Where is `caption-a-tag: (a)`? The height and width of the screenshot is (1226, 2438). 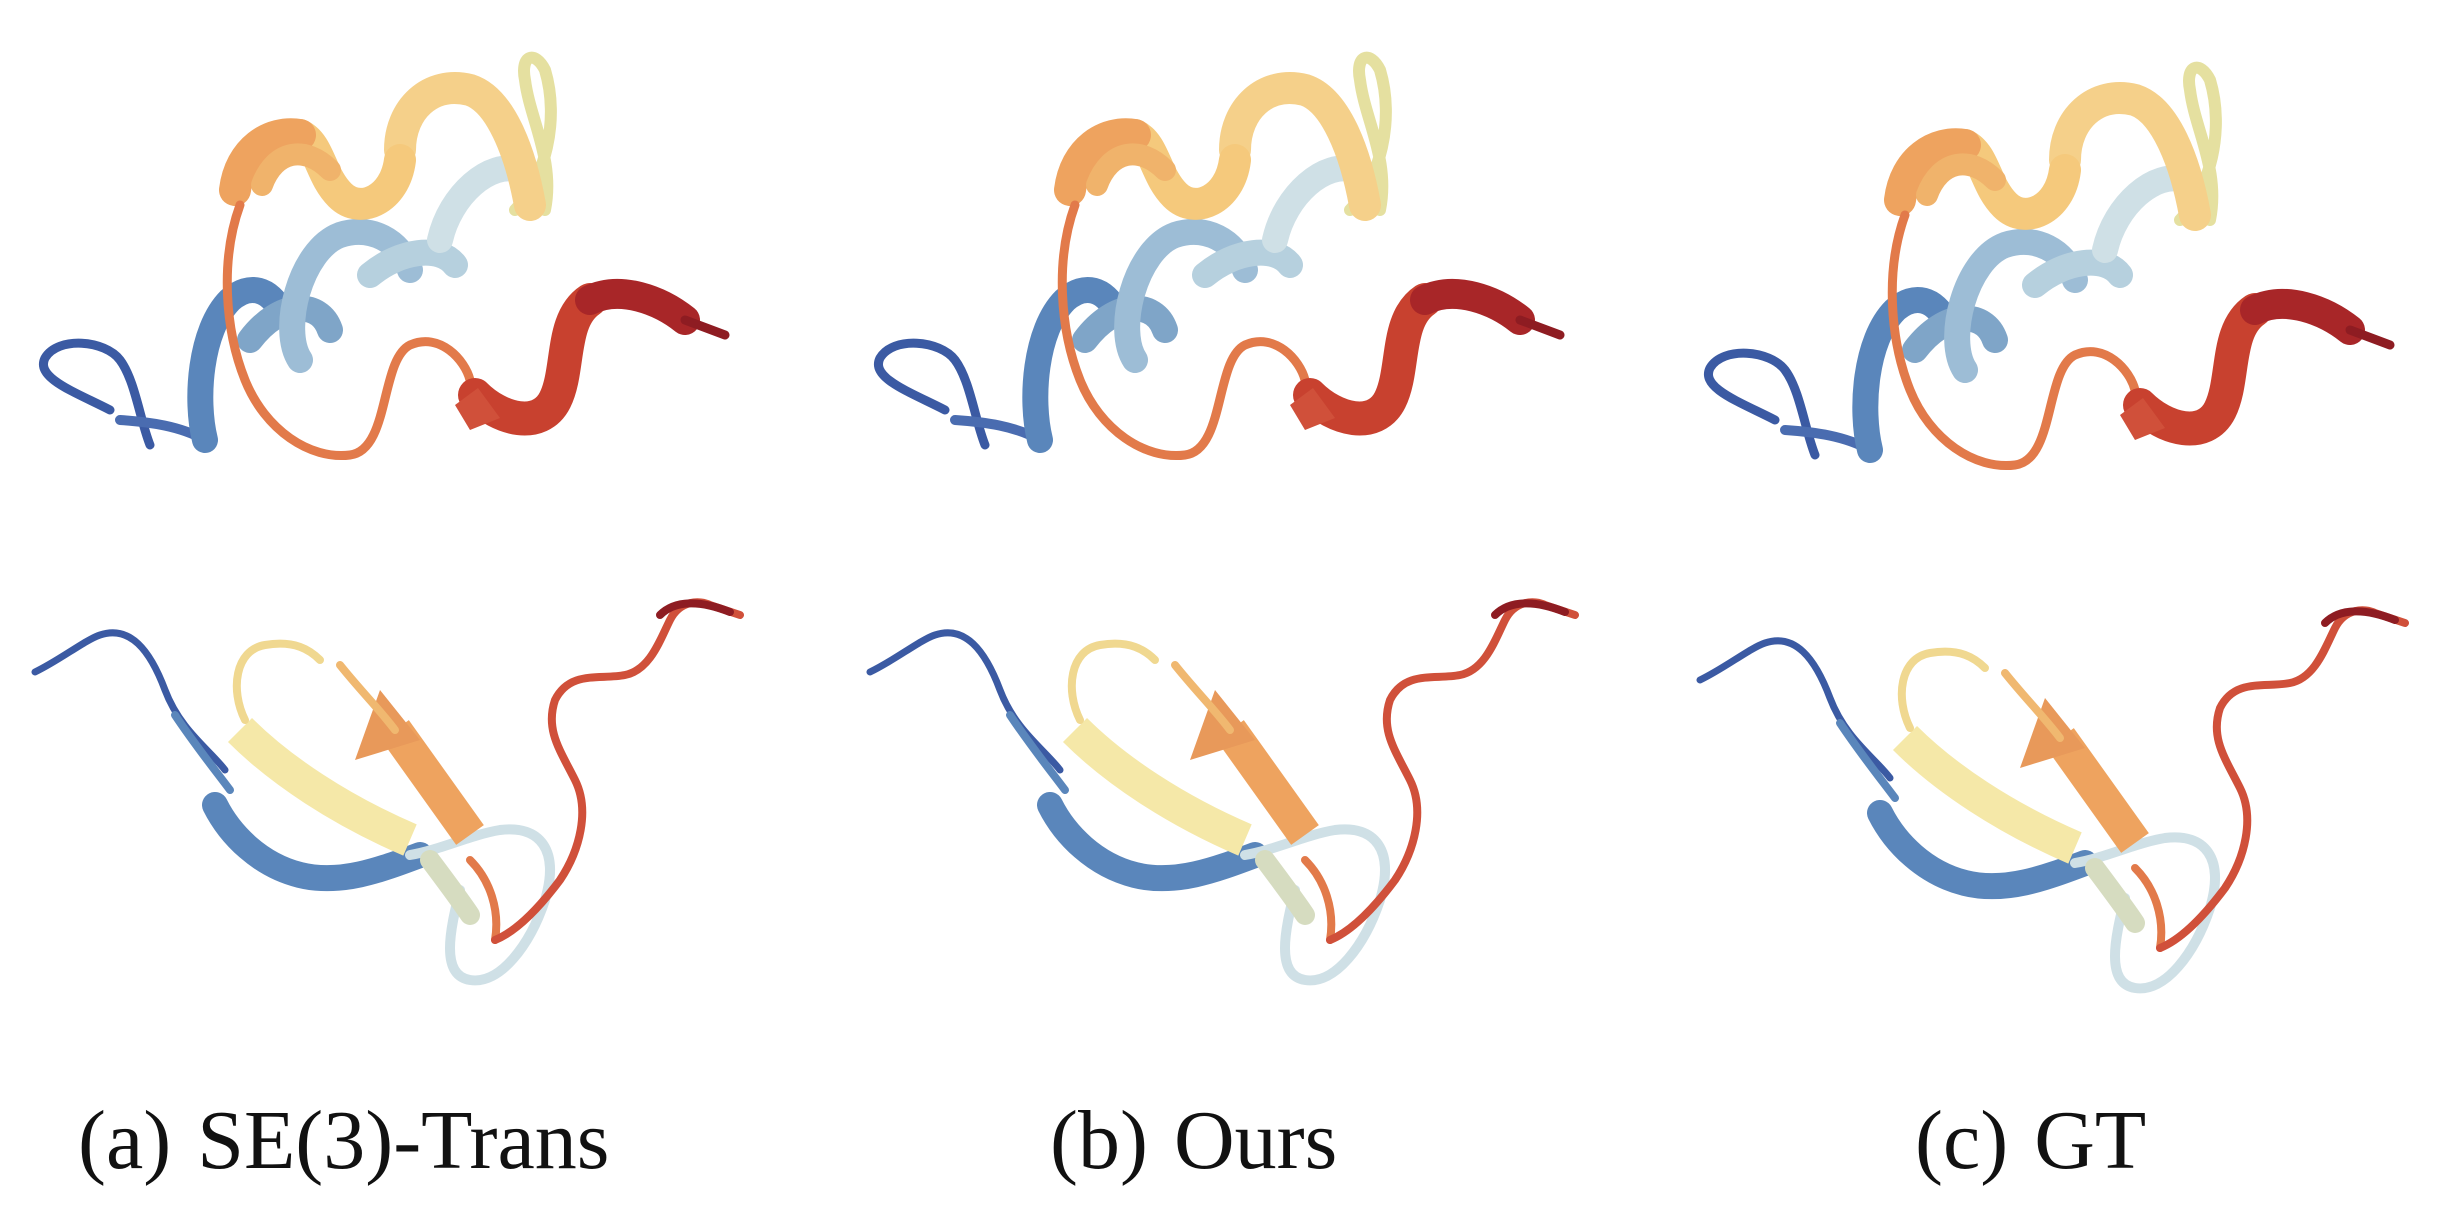 caption-a-tag: (a) is located at coordinates (125, 1140).